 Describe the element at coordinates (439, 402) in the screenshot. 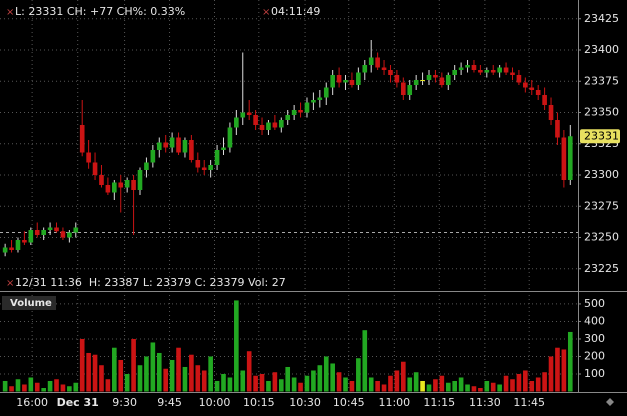

I see `x-tick-label: 11:15` at that location.